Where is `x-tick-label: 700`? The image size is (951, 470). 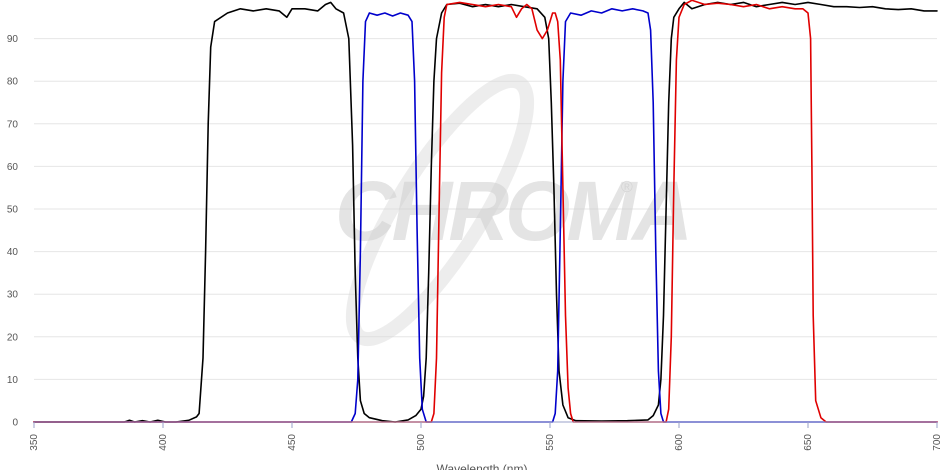 x-tick-label: 700 is located at coordinates (937, 442).